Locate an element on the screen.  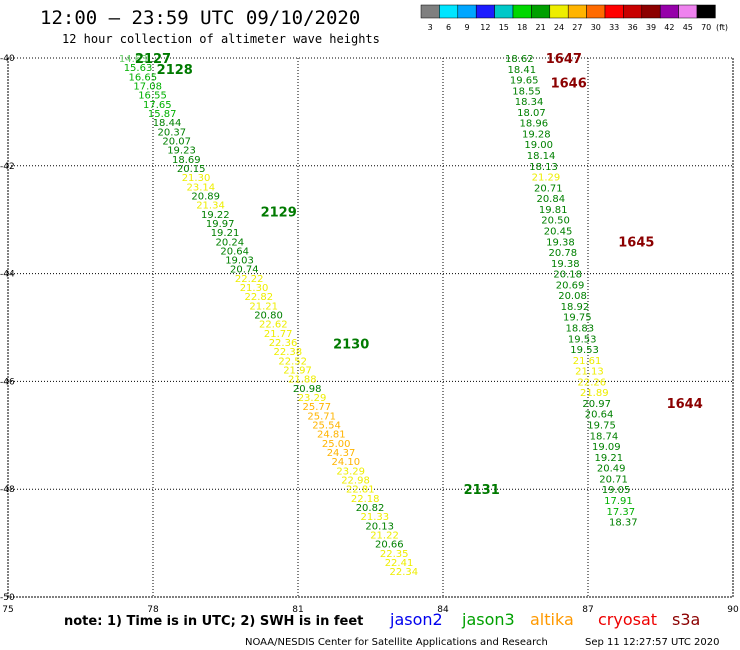
swh-value: 17.37 is located at coordinates (621, 512).